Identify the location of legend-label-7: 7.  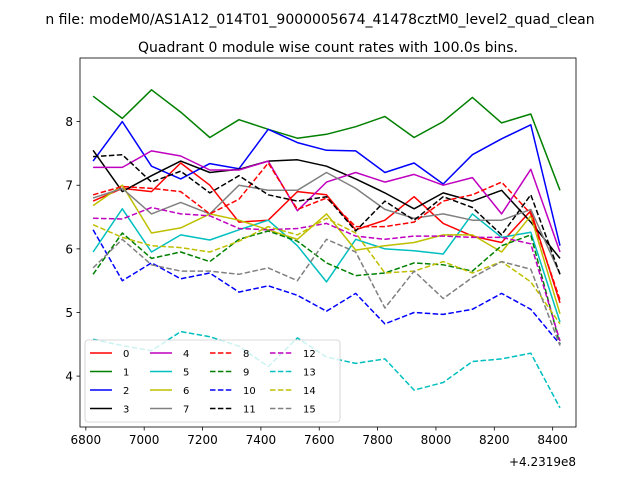
(186, 410).